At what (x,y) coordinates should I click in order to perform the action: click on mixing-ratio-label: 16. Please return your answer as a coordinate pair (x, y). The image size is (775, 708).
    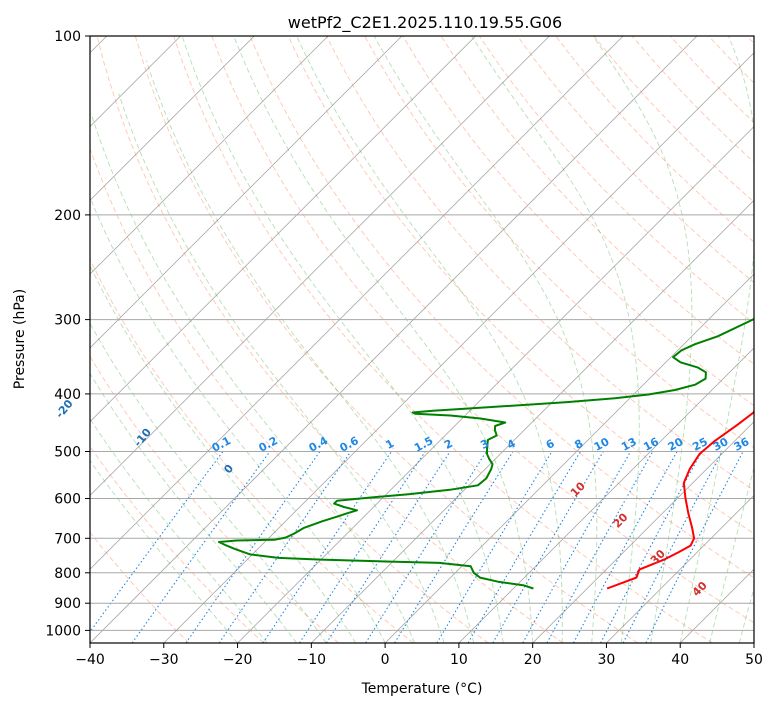
    Looking at the image, I should click on (651, 444).